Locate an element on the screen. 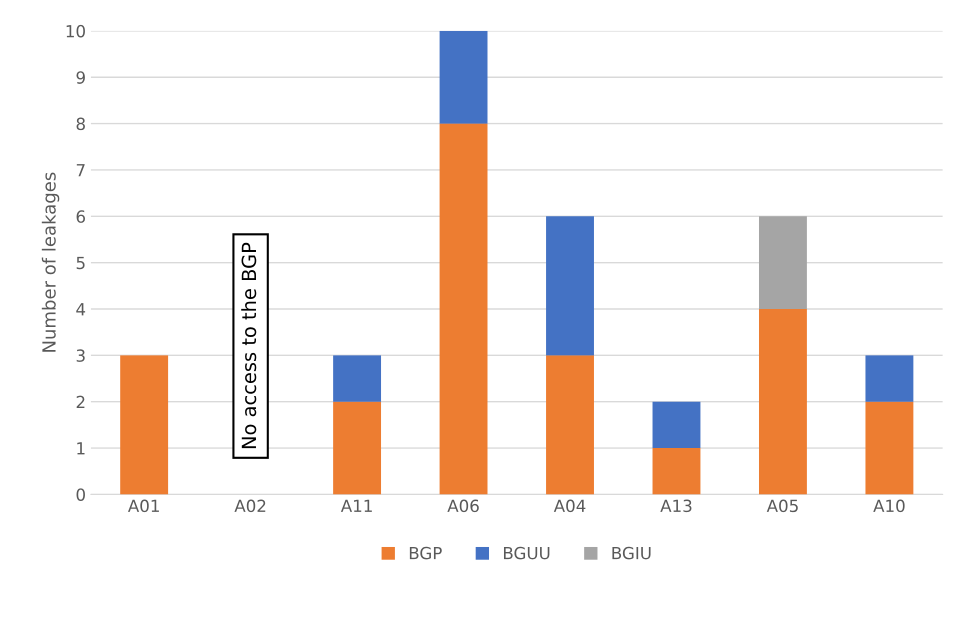 This screenshot has width=957, height=618. x-tick-label: A06 is located at coordinates (463, 506).